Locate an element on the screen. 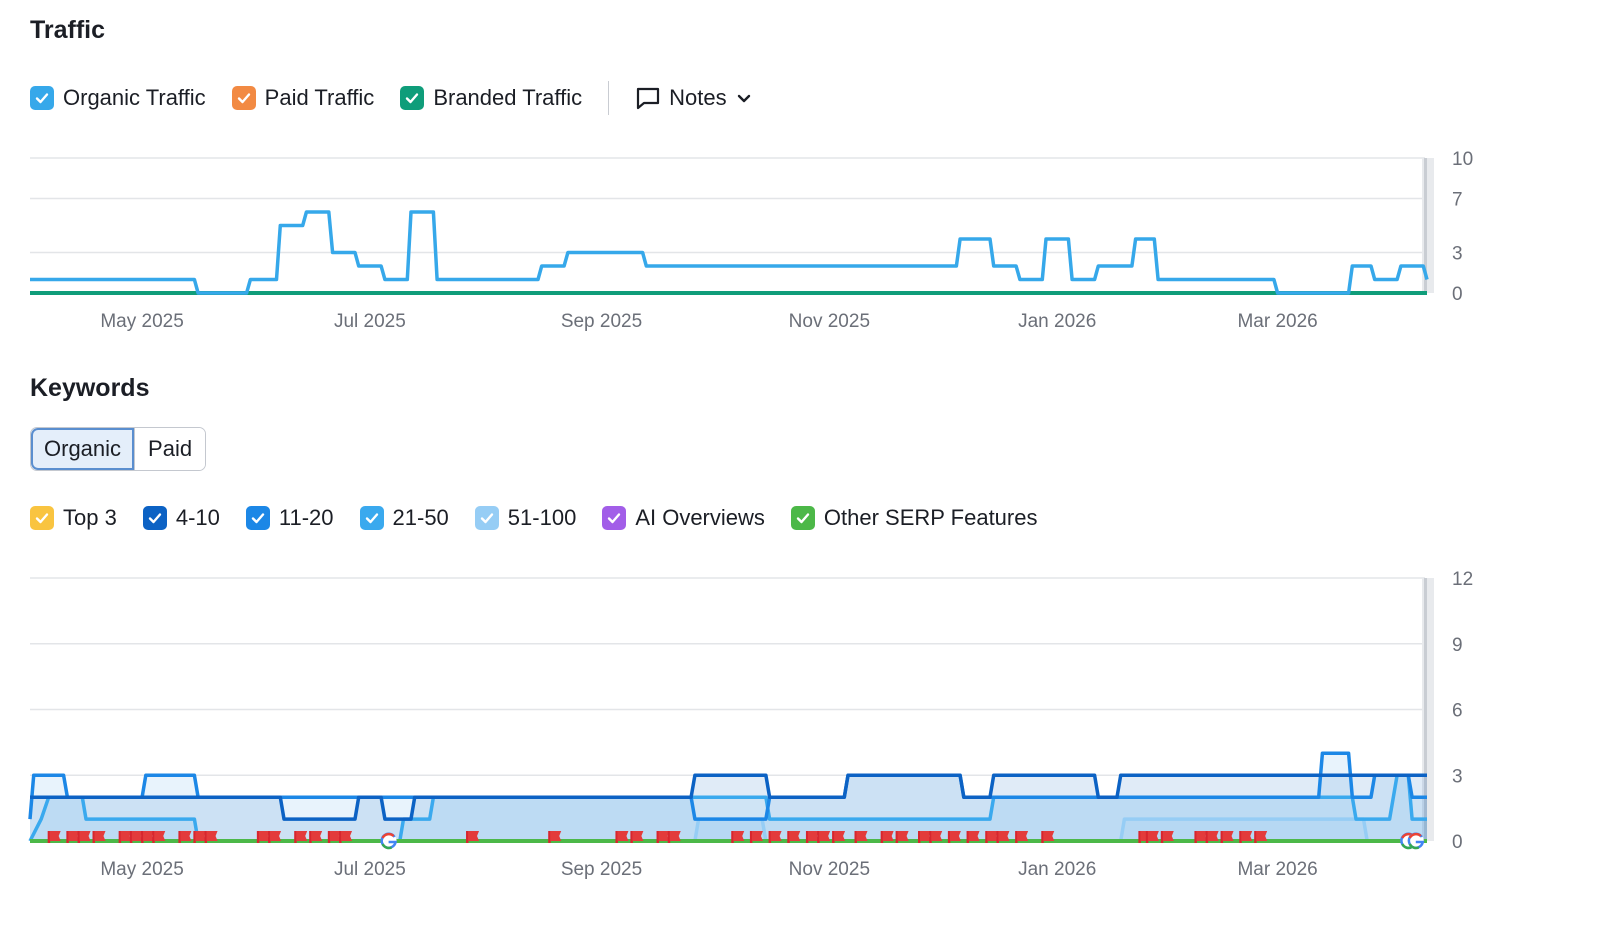 The width and height of the screenshot is (1600, 929). notes-dropdown: Notes is located at coordinates (693, 98).